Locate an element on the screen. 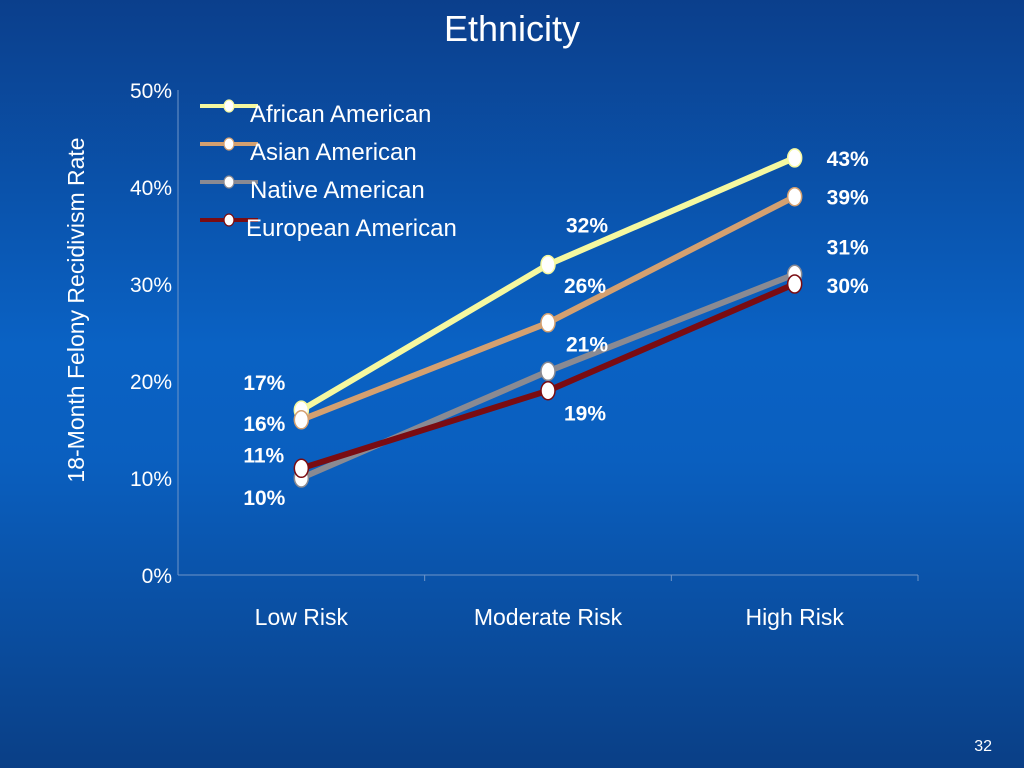 The width and height of the screenshot is (1024, 768). data-label: 11% is located at coordinates (263, 455).